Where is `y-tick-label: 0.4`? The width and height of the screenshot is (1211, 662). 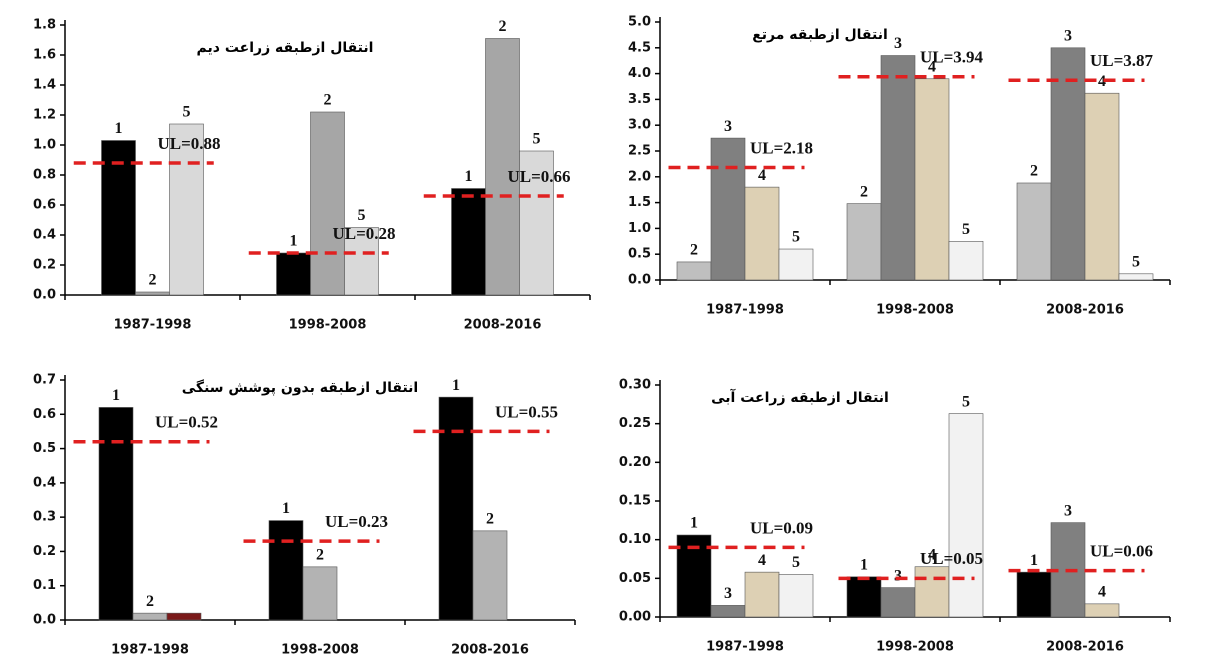 y-tick-label: 0.4 is located at coordinates (44, 482).